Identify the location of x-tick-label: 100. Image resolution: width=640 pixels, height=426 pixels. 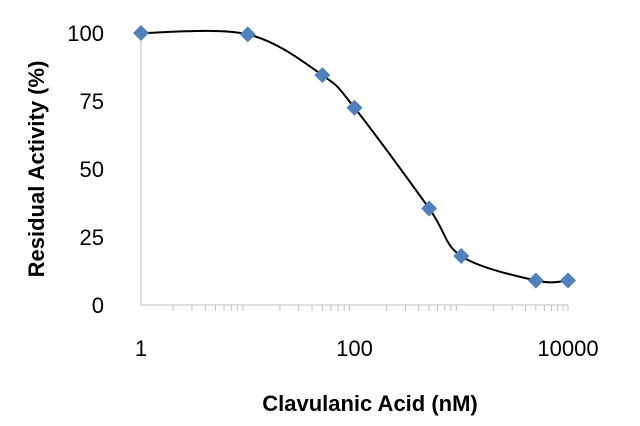
(354, 348).